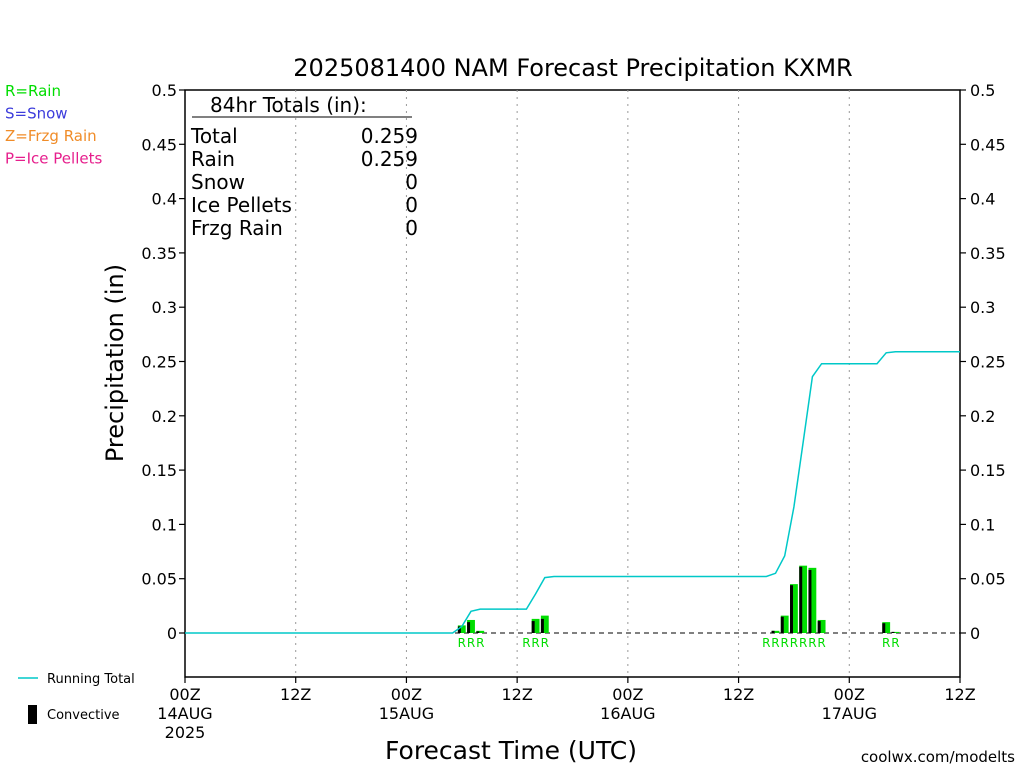 Image resolution: width=1024 pixels, height=768 pixels. I want to click on y-tick-label-left: 0.35, so click(159, 253).